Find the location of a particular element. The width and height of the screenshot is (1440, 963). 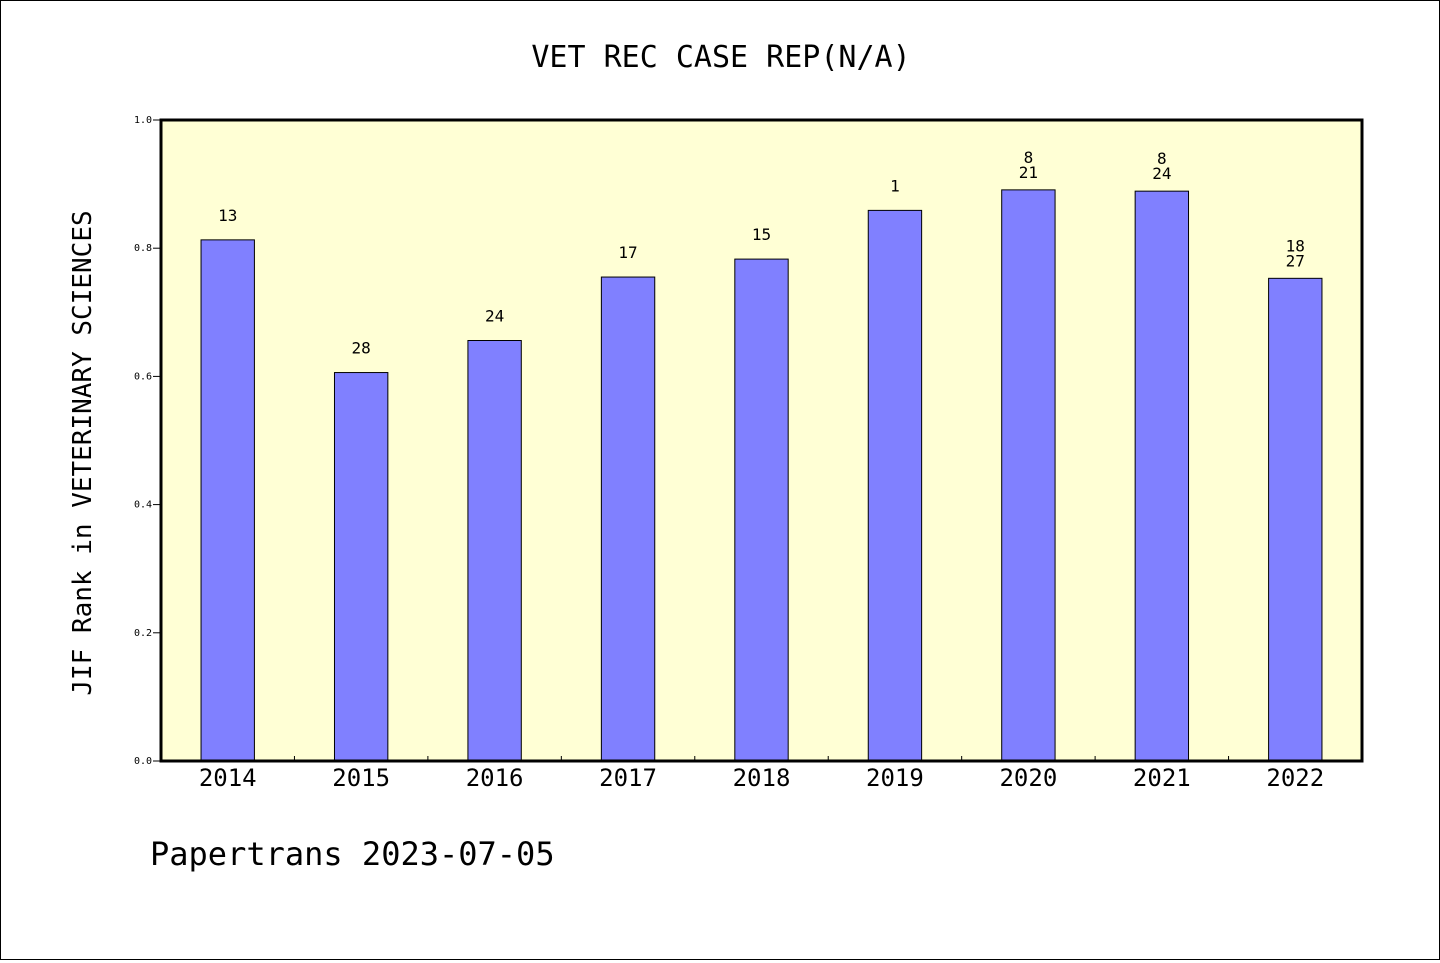

x-axis: 2014 2015 2016 2017 2018 2019 2020 2021 2022 is located at coordinates (761, 774).